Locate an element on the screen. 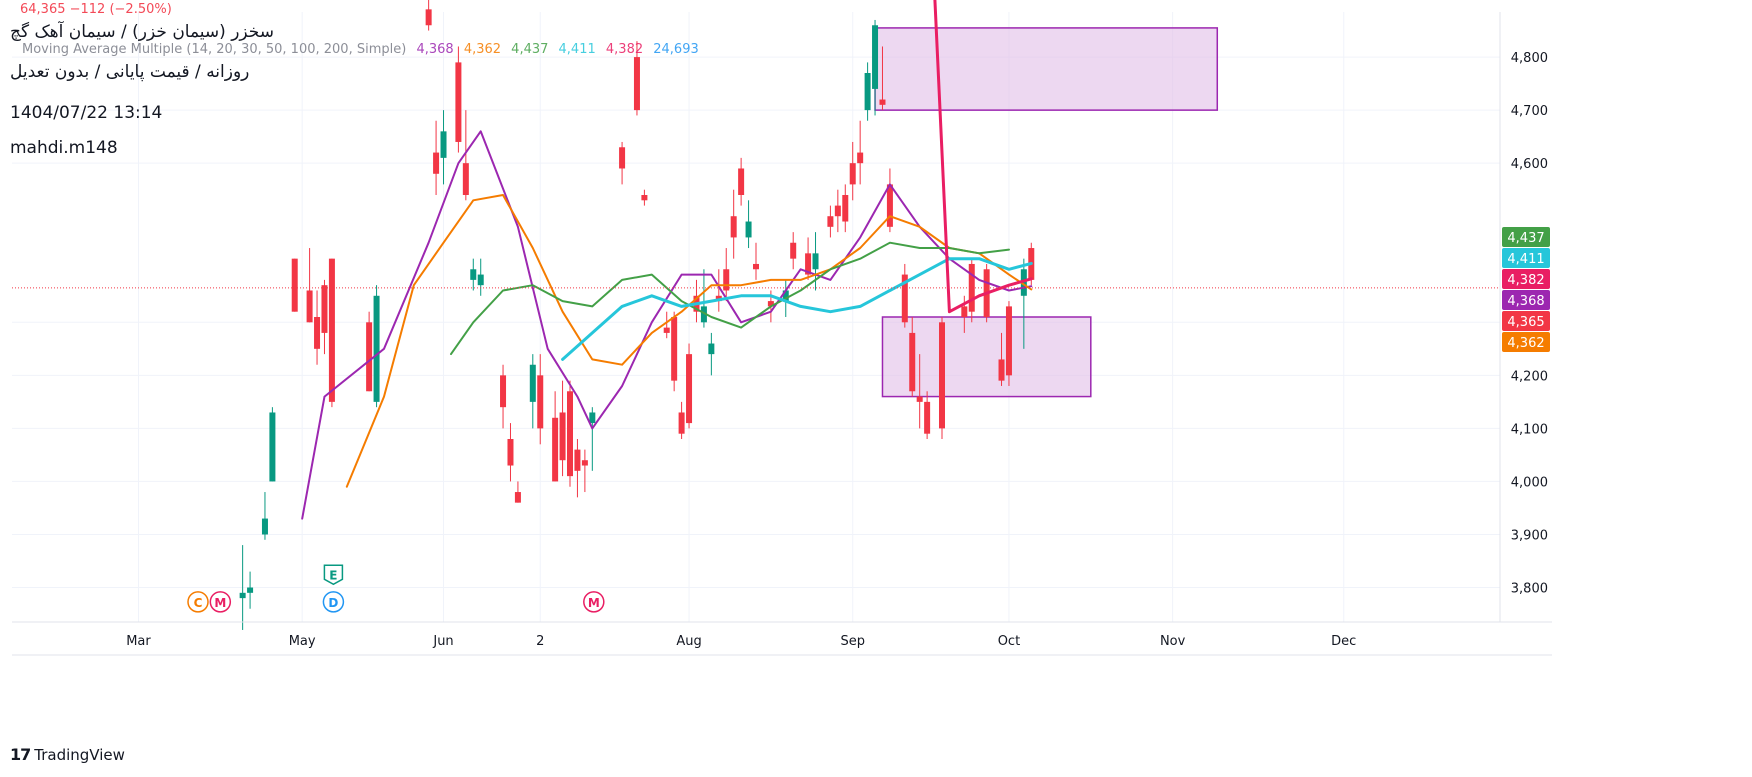 The width and height of the screenshot is (1752, 777). y-tick-label: 4,700 is located at coordinates (1529, 111).